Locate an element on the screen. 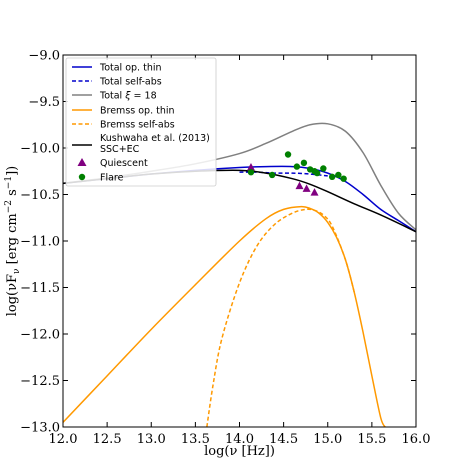 The image size is (463, 463). x-tick-labels: 12.0 12.5 13.0 13.5 14.0 14.5 15.0 15.5 16.0 is located at coordinates (240, 439).